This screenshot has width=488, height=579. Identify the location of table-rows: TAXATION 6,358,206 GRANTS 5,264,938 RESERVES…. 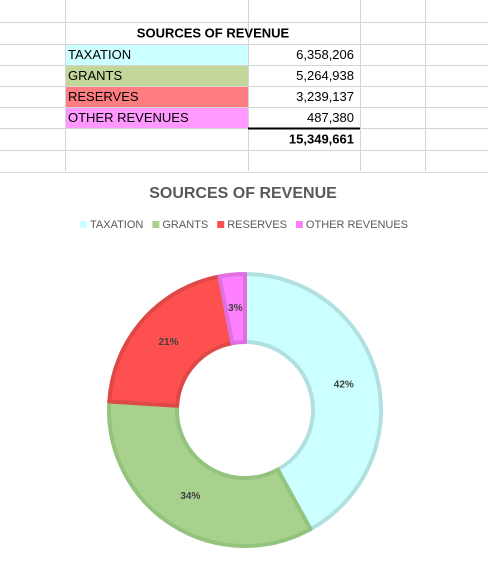
(210, 86).